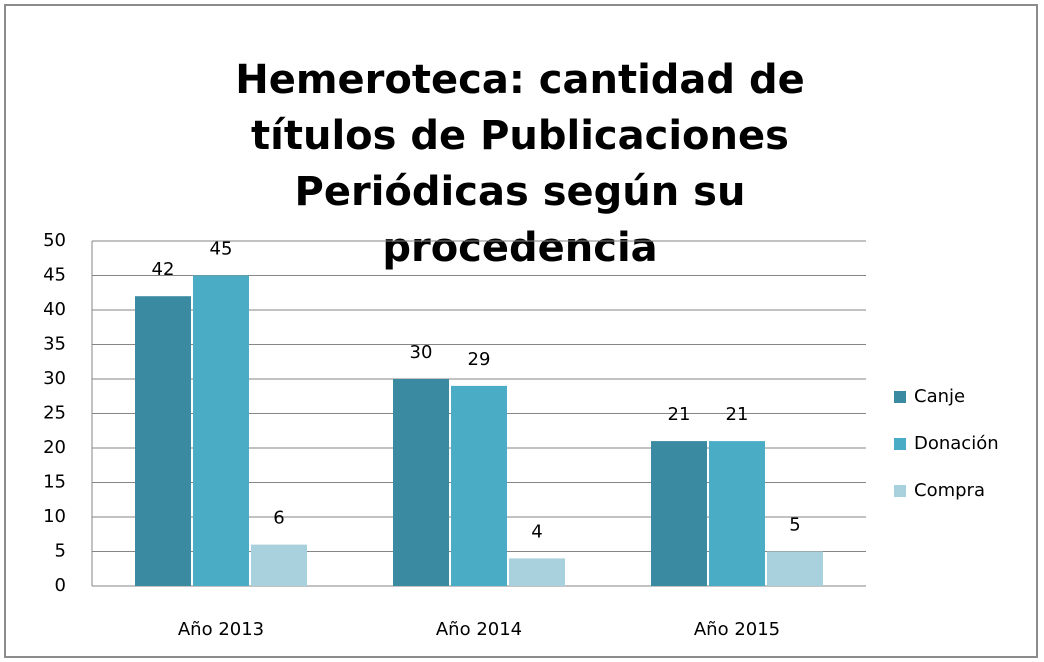 Image resolution: width=1044 pixels, height=662 pixels. I want to click on y-tick-label: 10, so click(54, 516).